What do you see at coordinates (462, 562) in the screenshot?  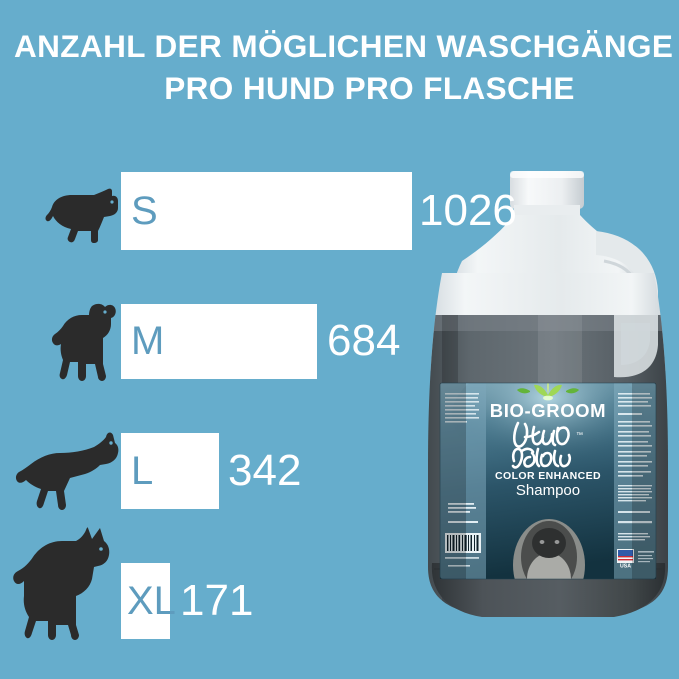 I see `label-volume-text` at bounding box center [462, 562].